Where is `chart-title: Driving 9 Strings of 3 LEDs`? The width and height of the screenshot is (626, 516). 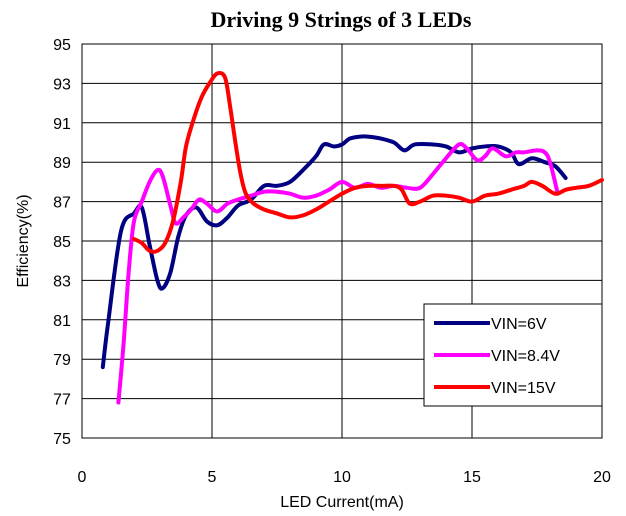 chart-title: Driving 9 Strings of 3 LEDs is located at coordinates (341, 19).